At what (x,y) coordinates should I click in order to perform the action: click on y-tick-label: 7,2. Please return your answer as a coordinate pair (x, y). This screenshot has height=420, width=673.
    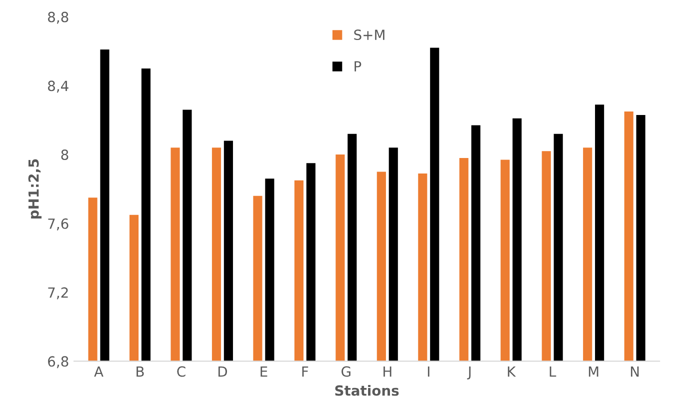
    Looking at the image, I should click on (58, 293).